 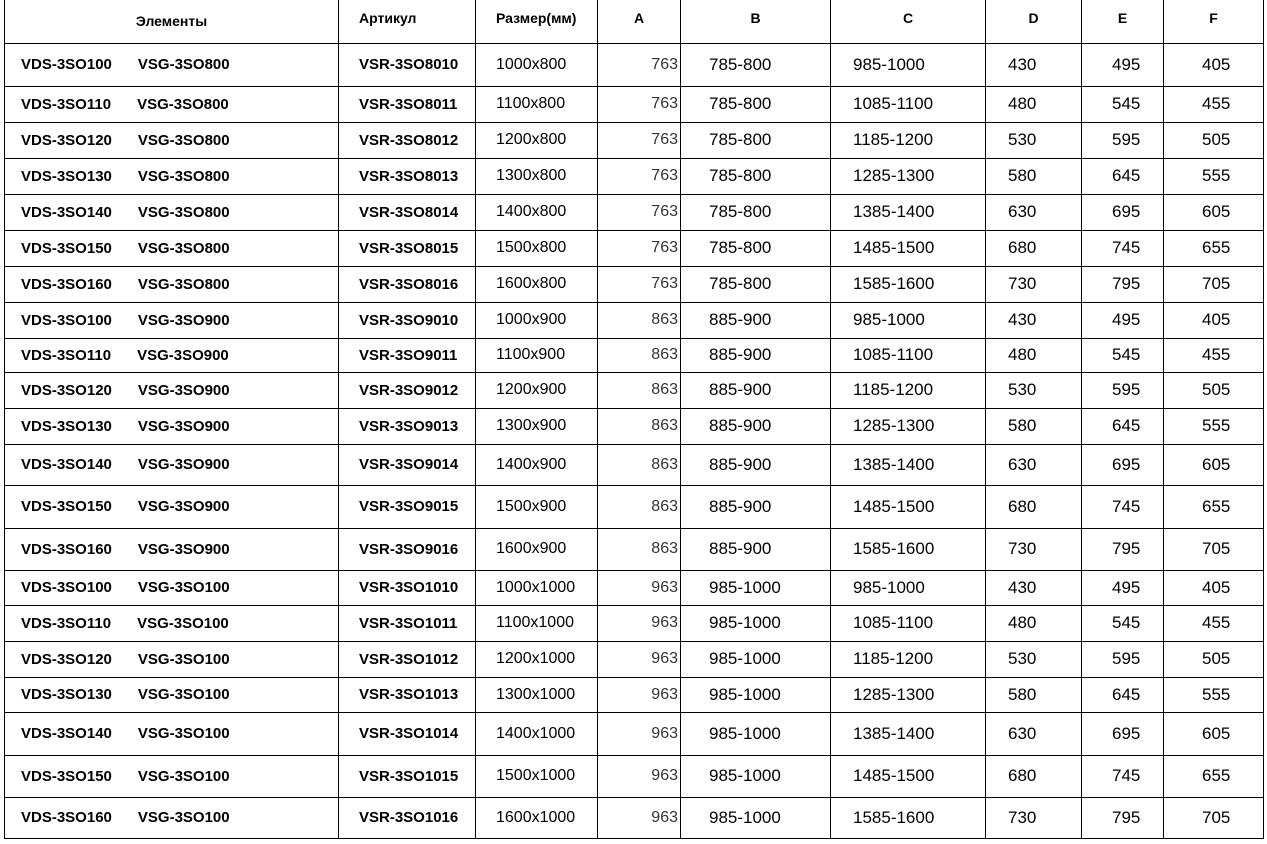 What do you see at coordinates (536, 104) in the screenshot?
I see `size-cell: 1100x800` at bounding box center [536, 104].